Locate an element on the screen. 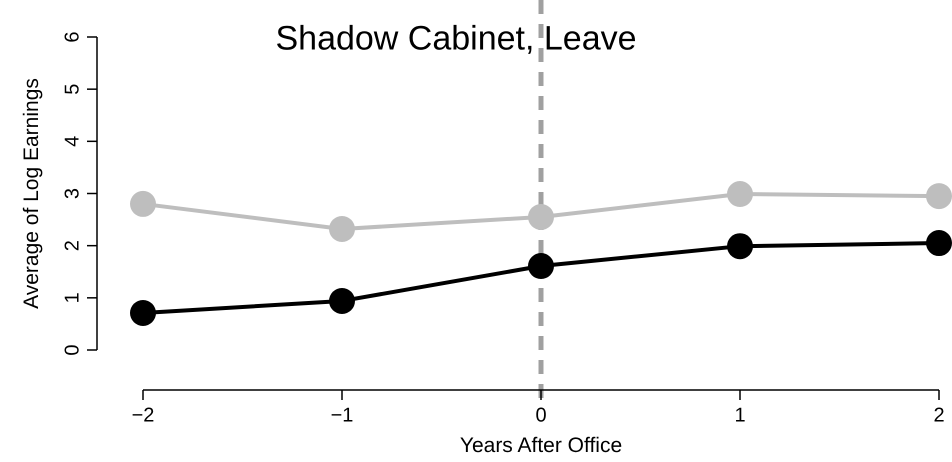 The height and width of the screenshot is (462, 952). x-tick-label: 0 is located at coordinates (541, 415).